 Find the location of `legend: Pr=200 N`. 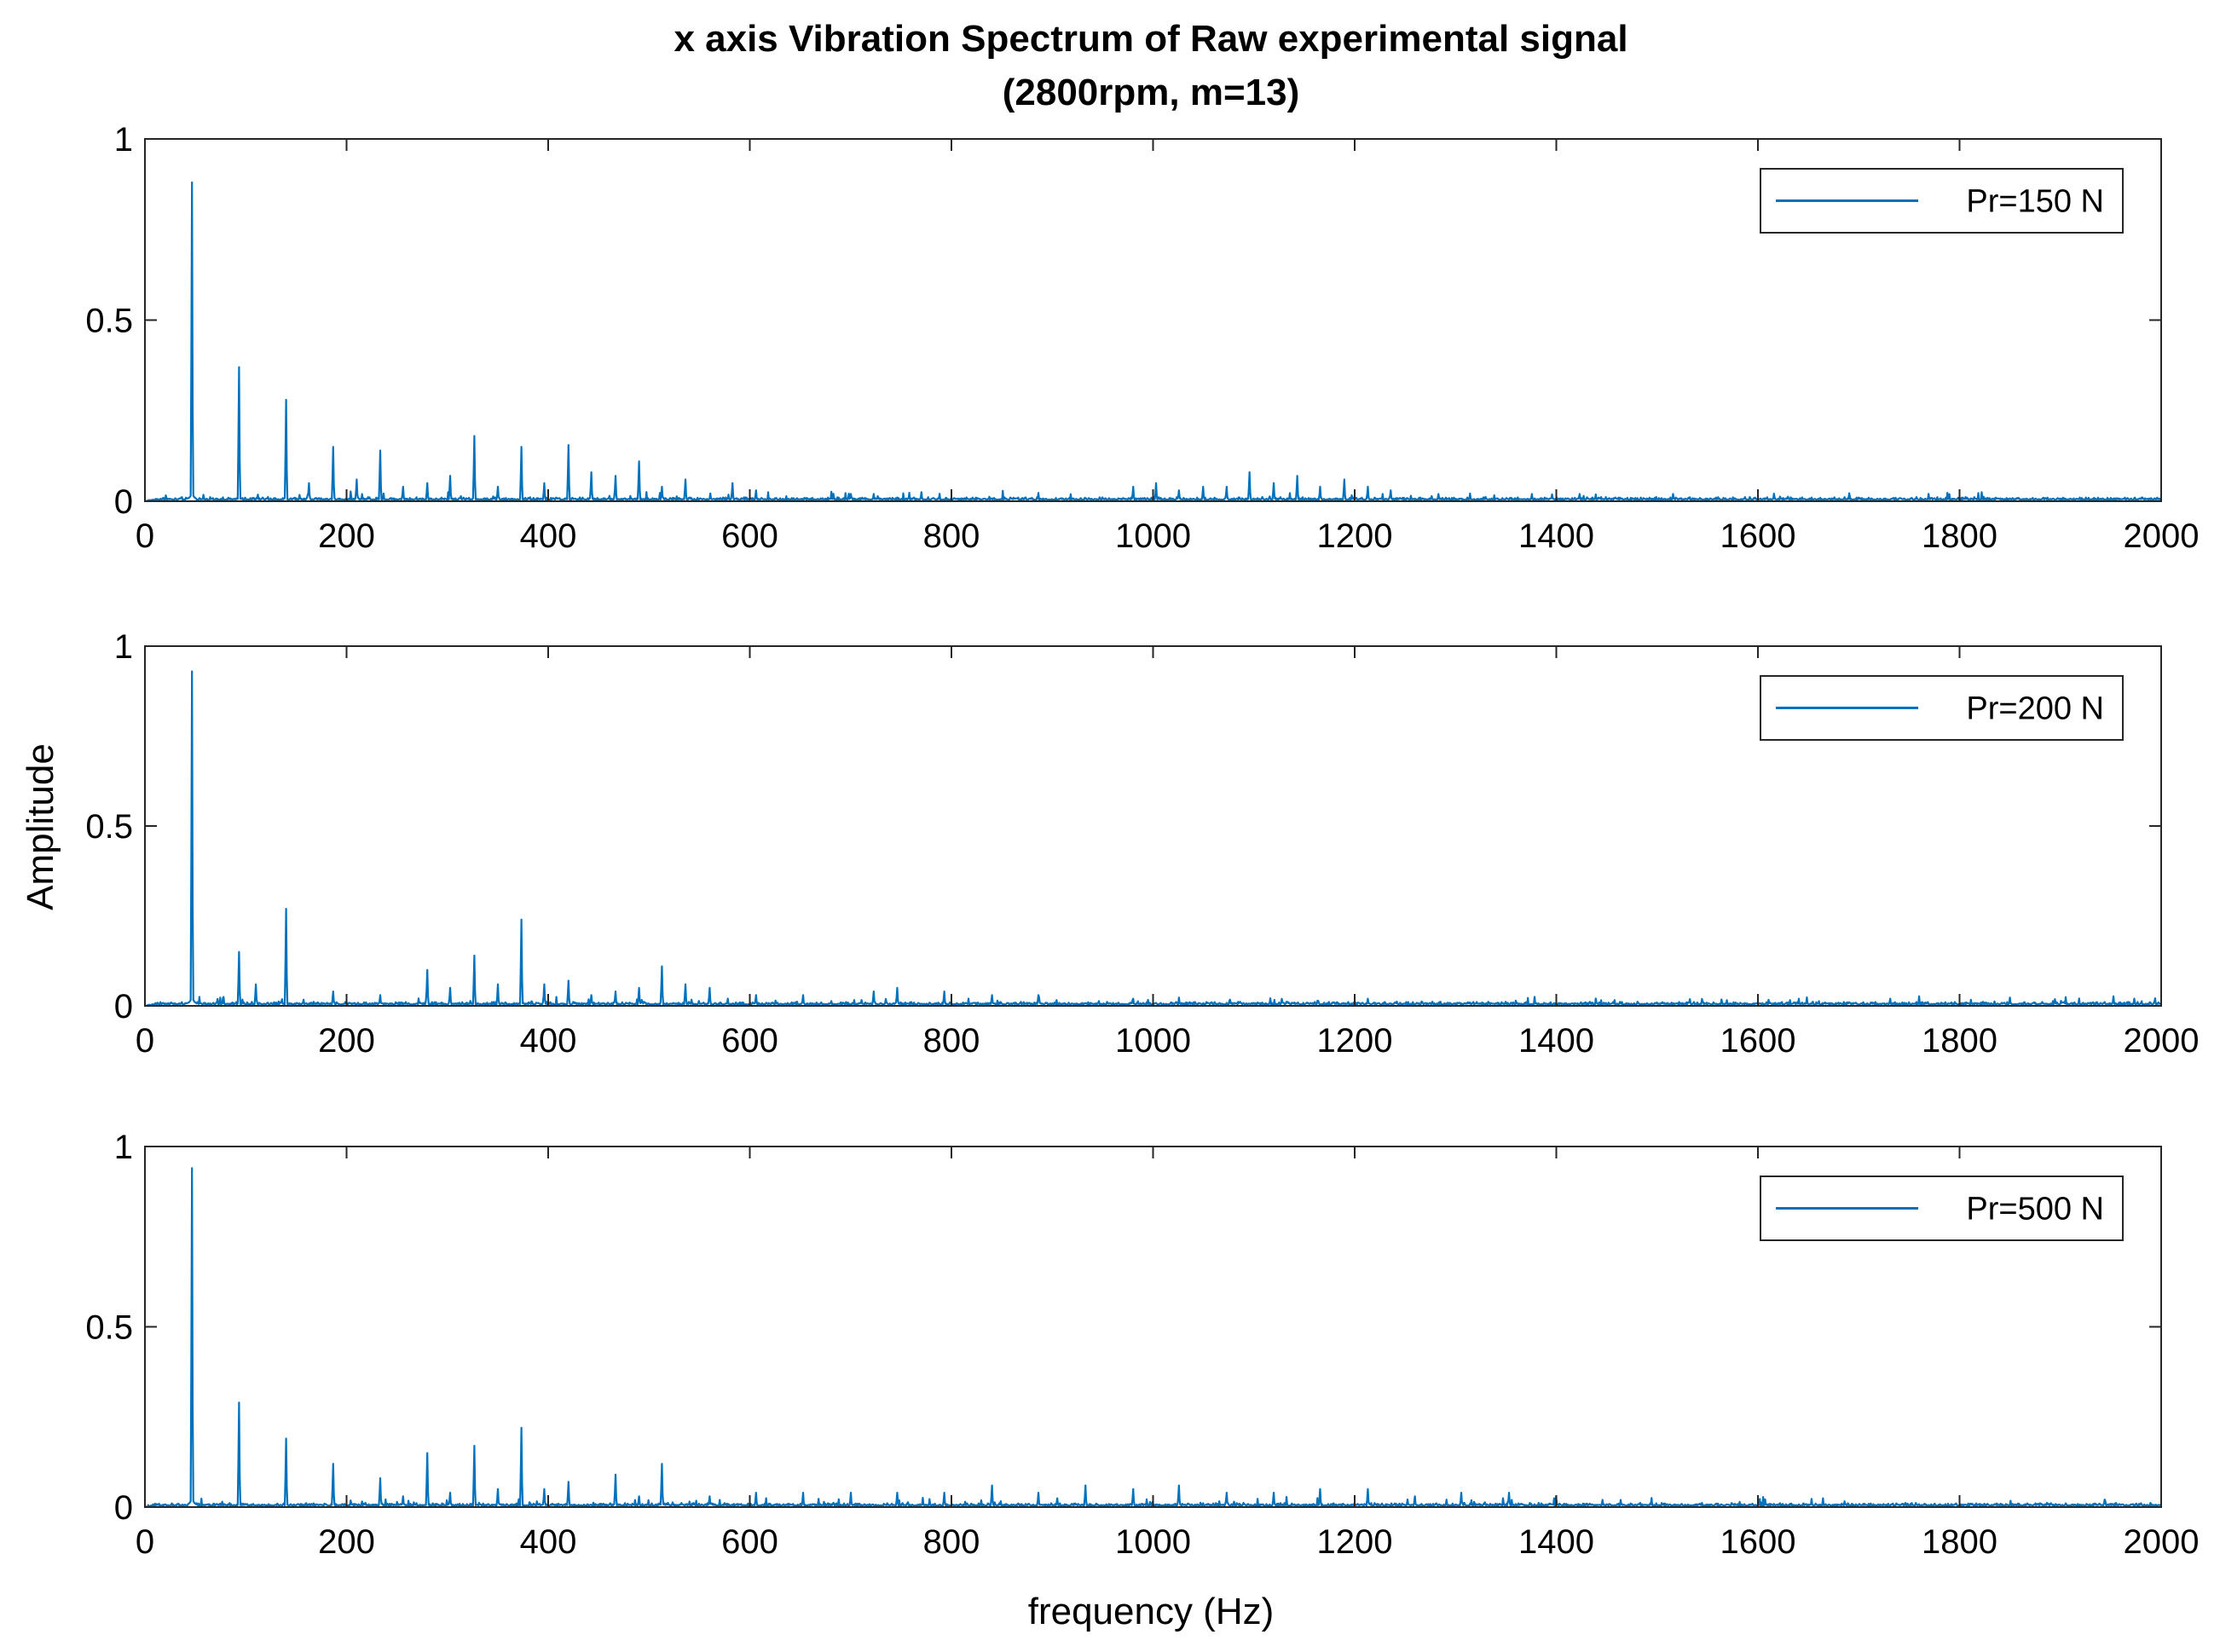

legend: Pr=200 N is located at coordinates (1942, 708).